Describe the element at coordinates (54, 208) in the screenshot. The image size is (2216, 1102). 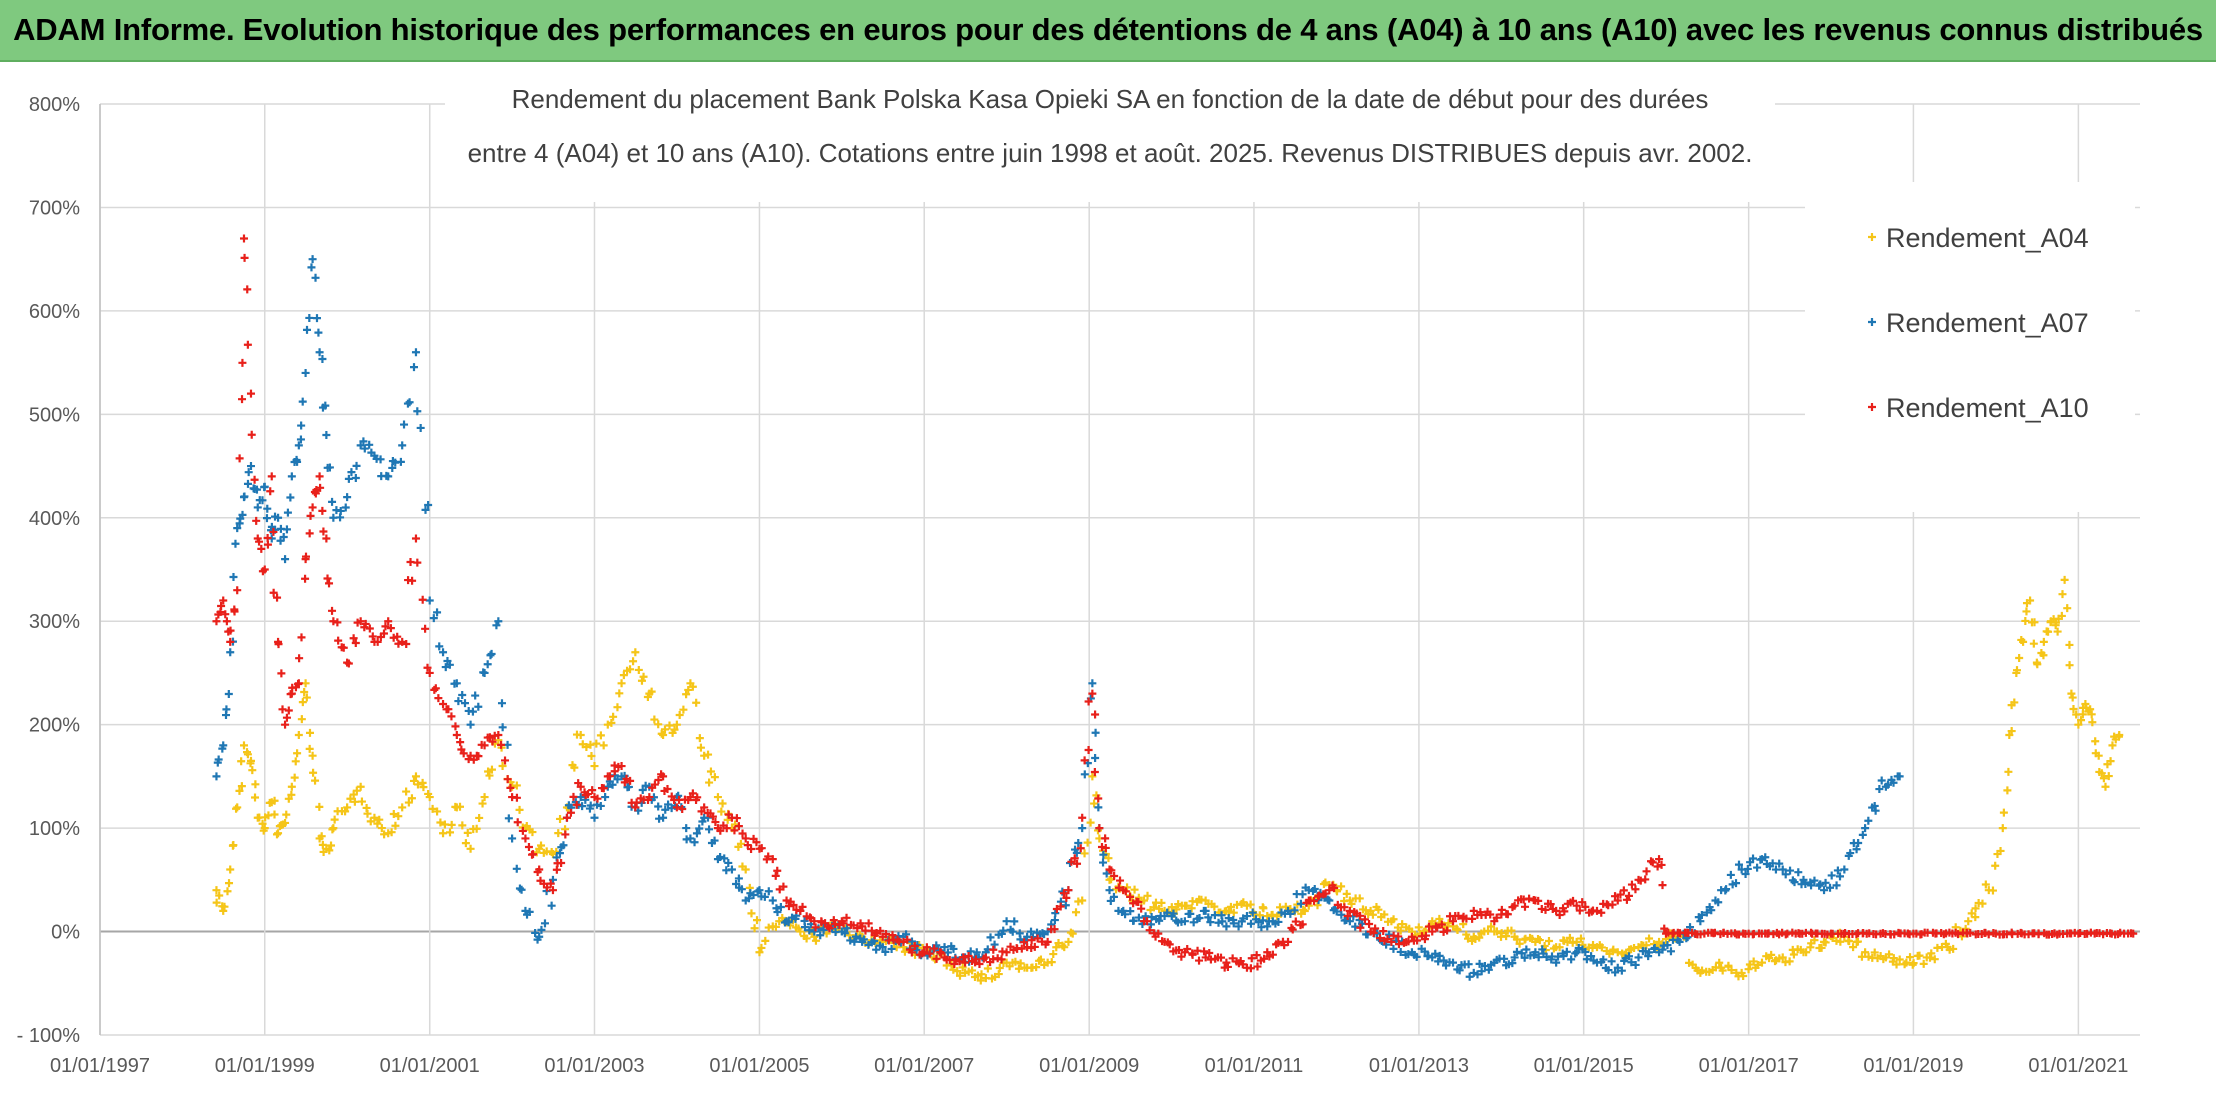
I see `y-tick-label: 700%` at that location.